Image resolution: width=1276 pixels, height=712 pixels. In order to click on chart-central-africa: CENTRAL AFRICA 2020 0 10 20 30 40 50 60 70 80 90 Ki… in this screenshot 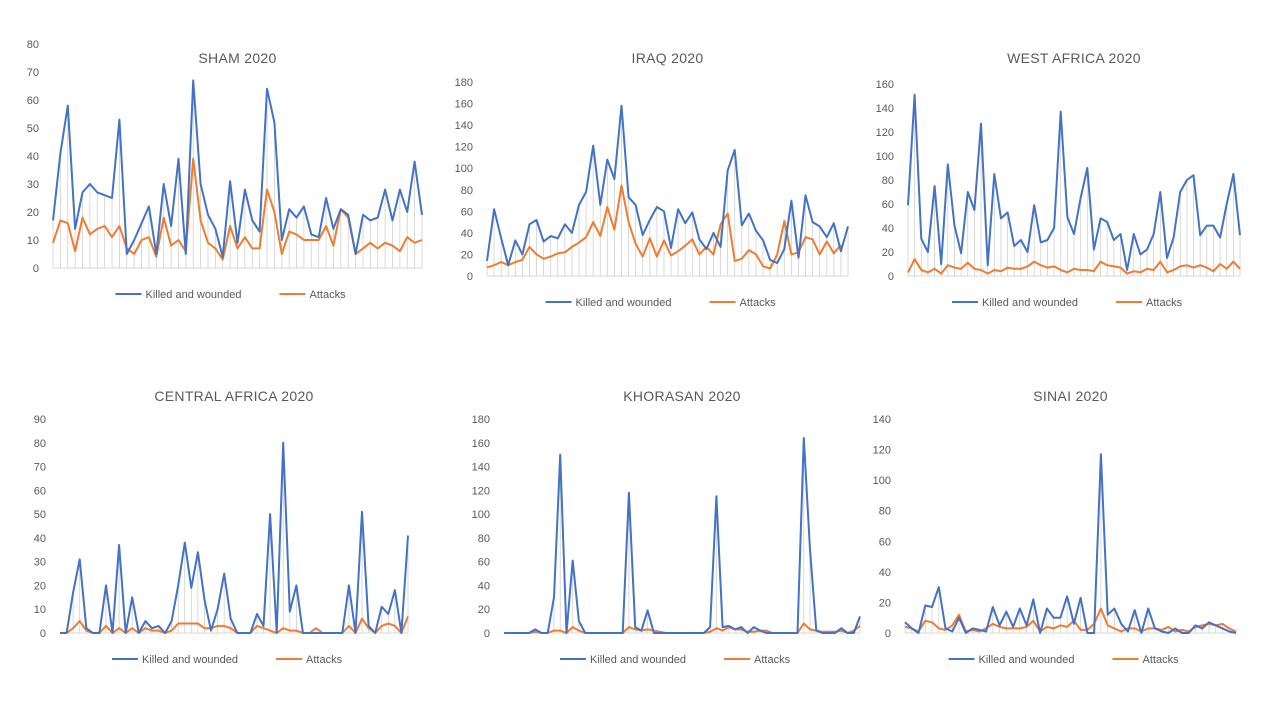, I will do `click(225, 523)`.